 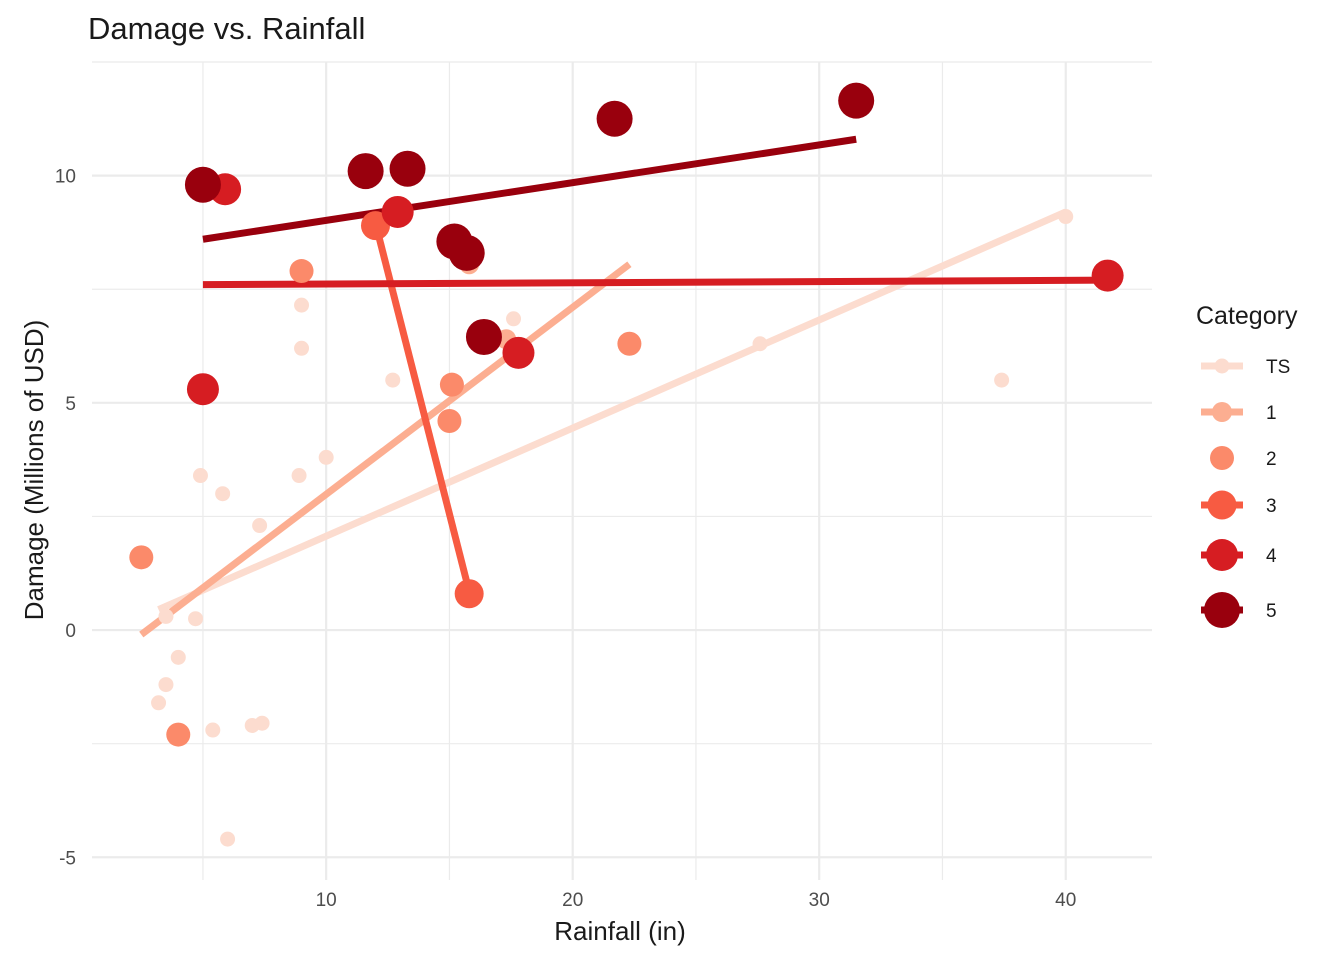 I want to click on y-axis-title: Damage (Millions of USD), so click(x=34, y=470).